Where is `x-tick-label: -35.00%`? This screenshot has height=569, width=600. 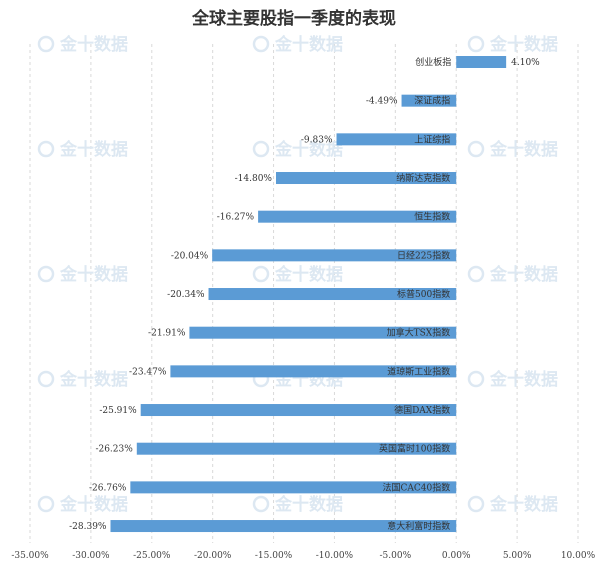
x-tick-label: -35.00% is located at coordinates (30, 556).